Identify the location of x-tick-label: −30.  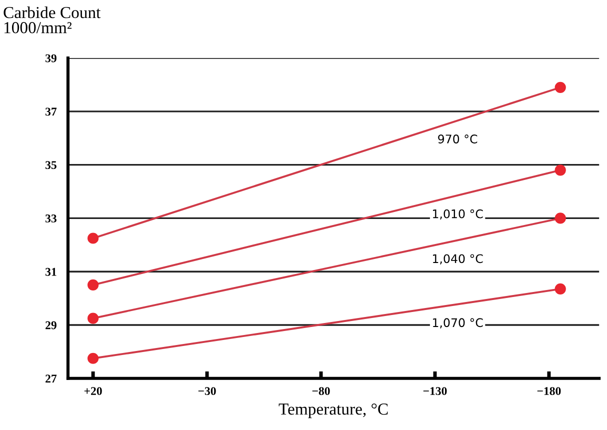
(207, 391).